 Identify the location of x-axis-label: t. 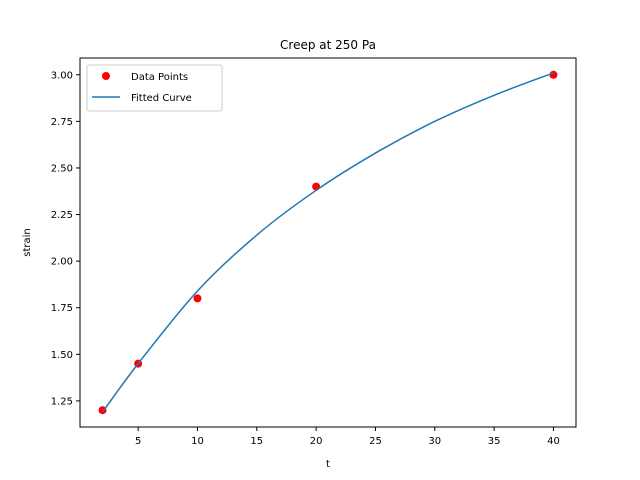
(328, 464).